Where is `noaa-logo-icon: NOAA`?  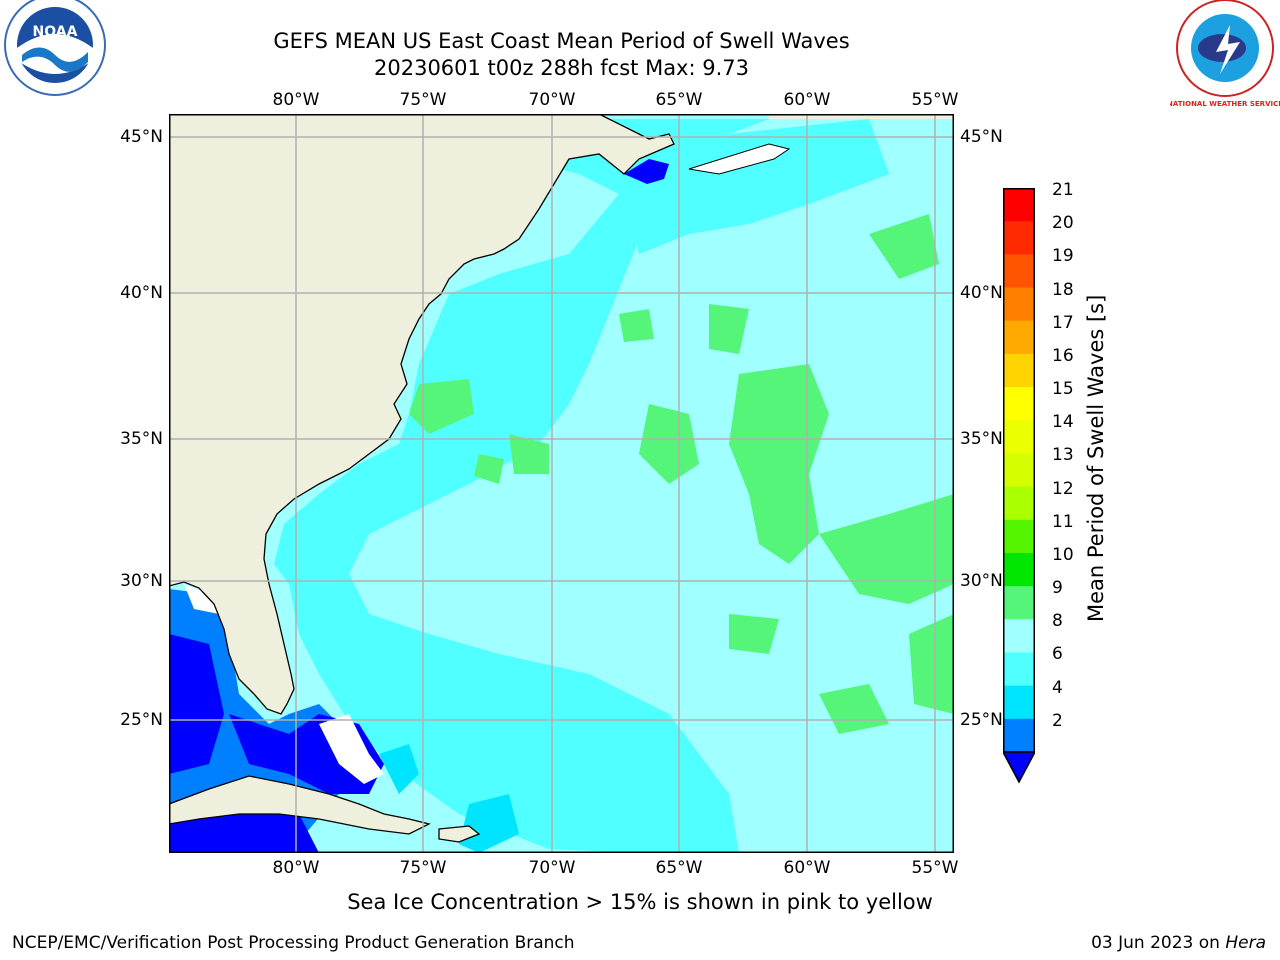
noaa-logo-icon: NOAA is located at coordinates (55, 55).